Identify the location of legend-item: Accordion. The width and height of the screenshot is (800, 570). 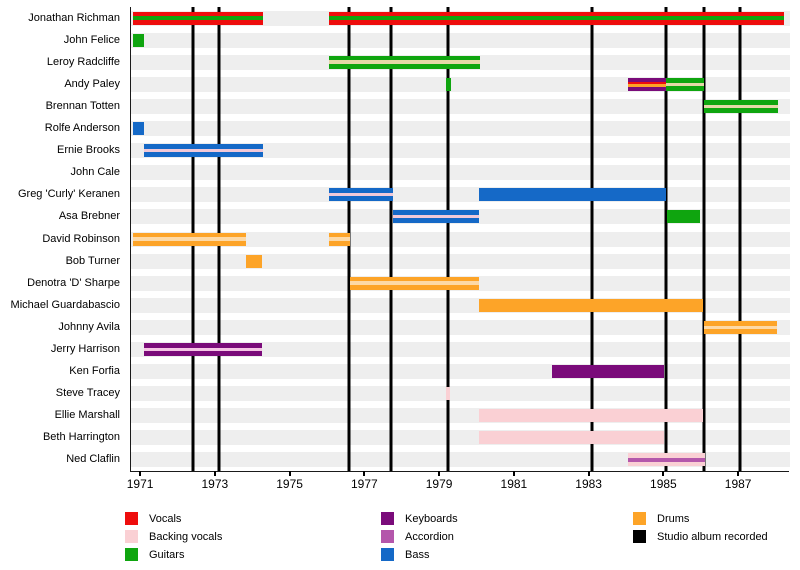
(419, 536).